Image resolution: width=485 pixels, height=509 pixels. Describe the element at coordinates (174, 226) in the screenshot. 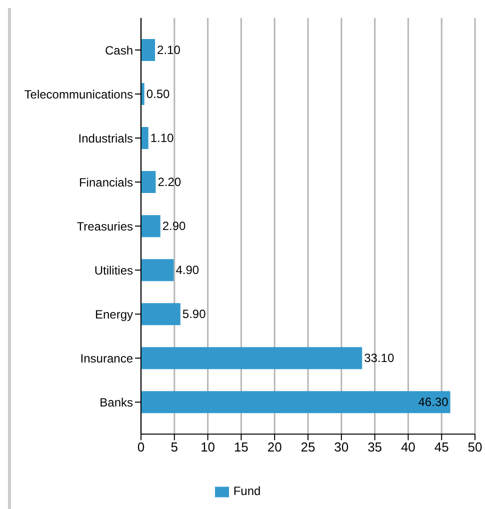

I see `data-label: 2.90` at that location.